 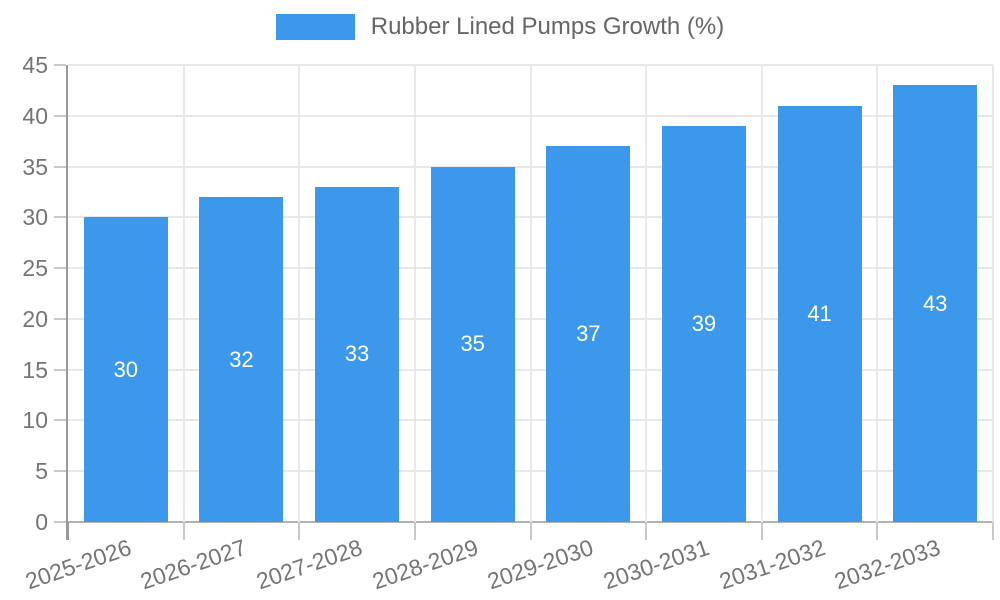 What do you see at coordinates (819, 313) in the screenshot?
I see `bar-2031-2032` at bounding box center [819, 313].